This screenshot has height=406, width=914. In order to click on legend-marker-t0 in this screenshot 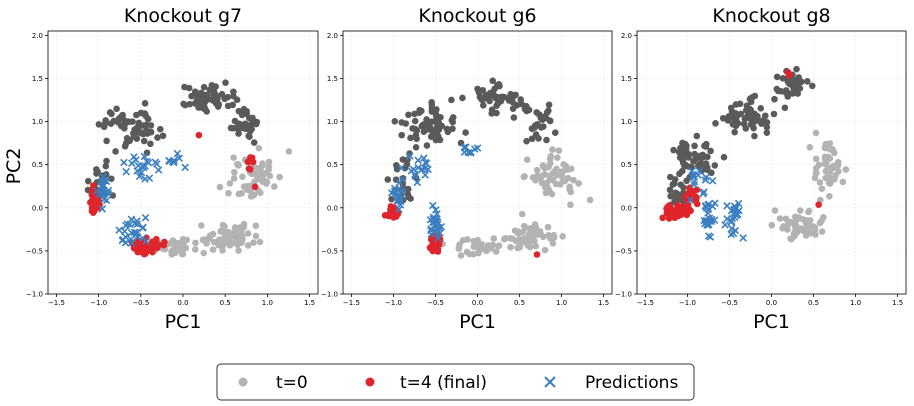, I will do `click(243, 382)`.